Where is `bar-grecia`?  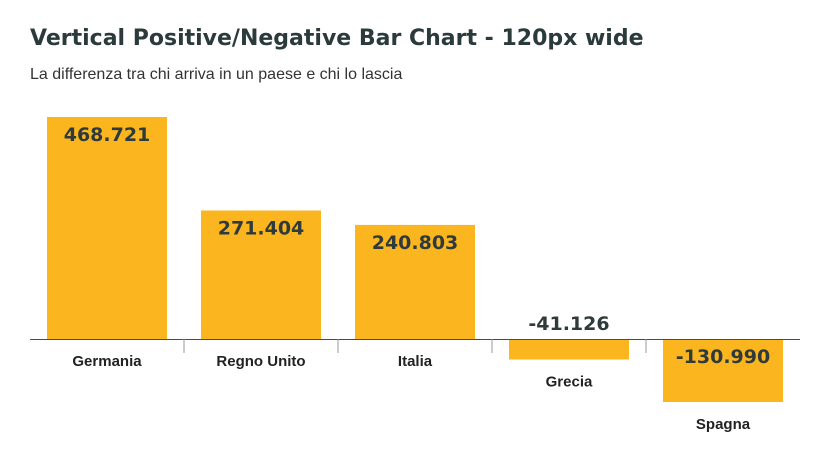
bar-grecia is located at coordinates (569, 350).